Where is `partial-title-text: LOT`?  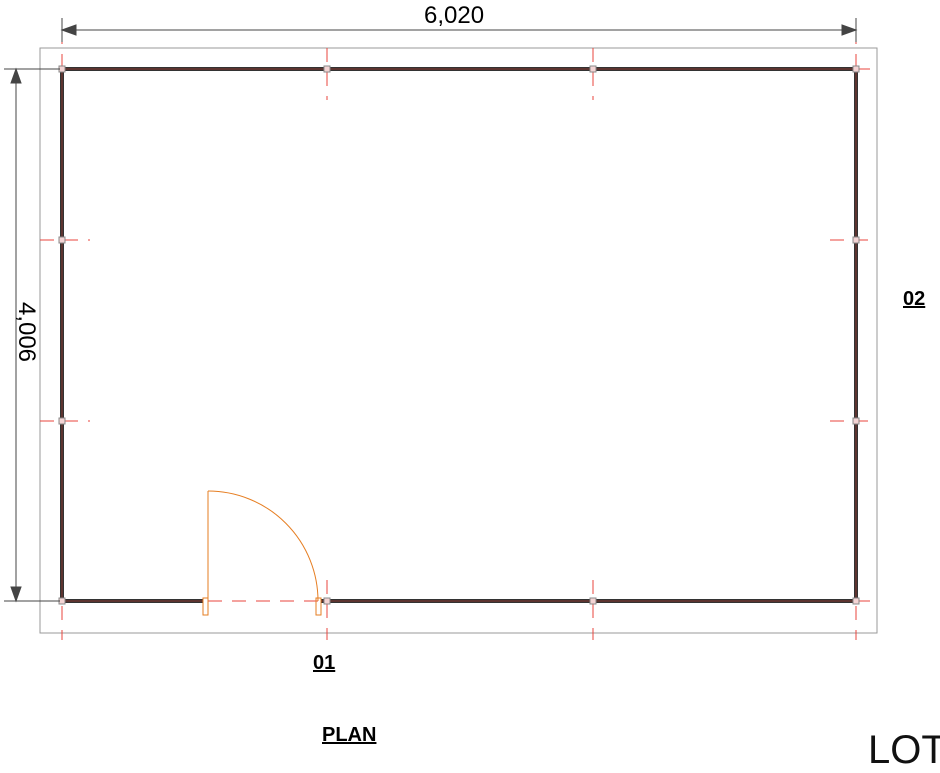 partial-title-text: LOT is located at coordinates (904, 750).